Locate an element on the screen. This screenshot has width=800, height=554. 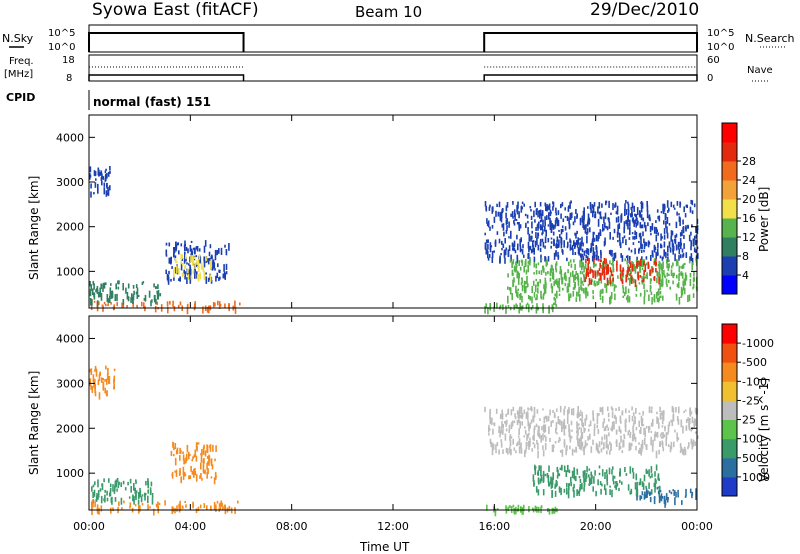
date-title: 29/Dec/2010 is located at coordinates (644, 10).